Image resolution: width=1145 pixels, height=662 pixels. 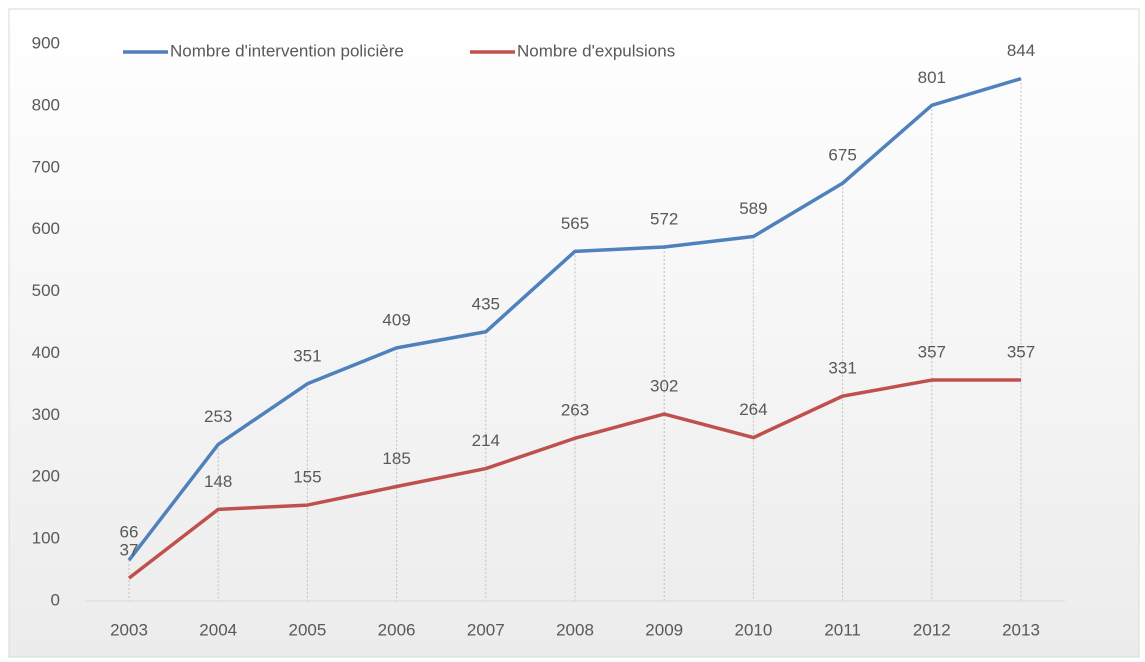 What do you see at coordinates (575, 410) in the screenshot?
I see `data-label: 263` at bounding box center [575, 410].